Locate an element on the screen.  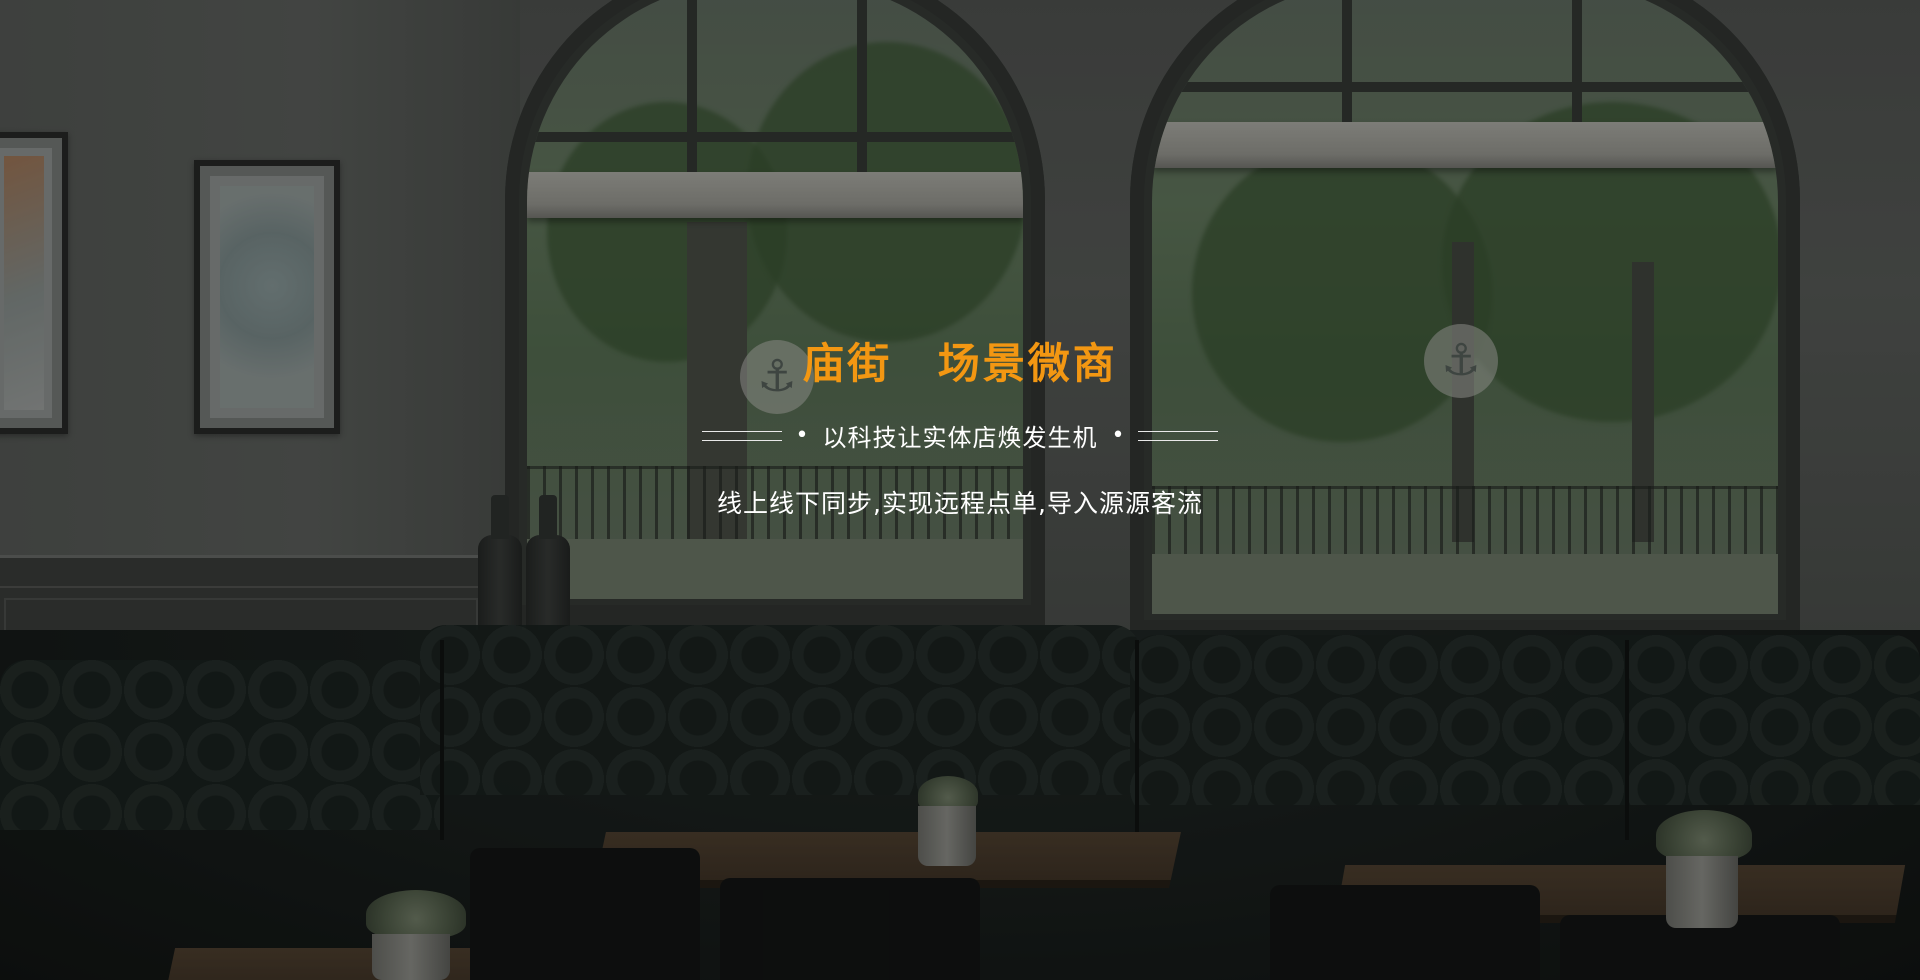
pot-center is located at coordinates (947, 836).